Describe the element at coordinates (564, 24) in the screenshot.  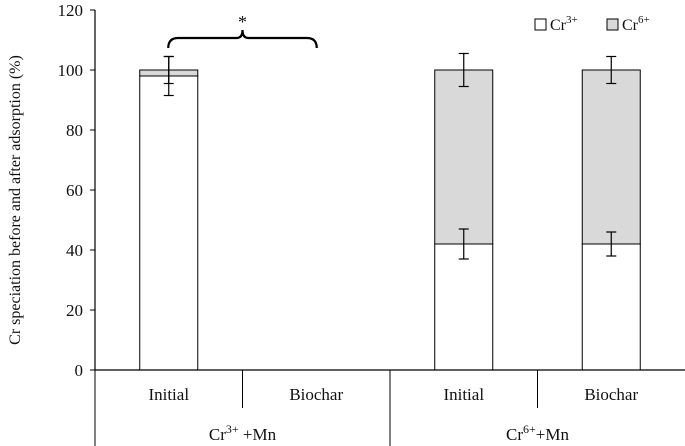
I see `legend-label-0: Cr3+` at that location.